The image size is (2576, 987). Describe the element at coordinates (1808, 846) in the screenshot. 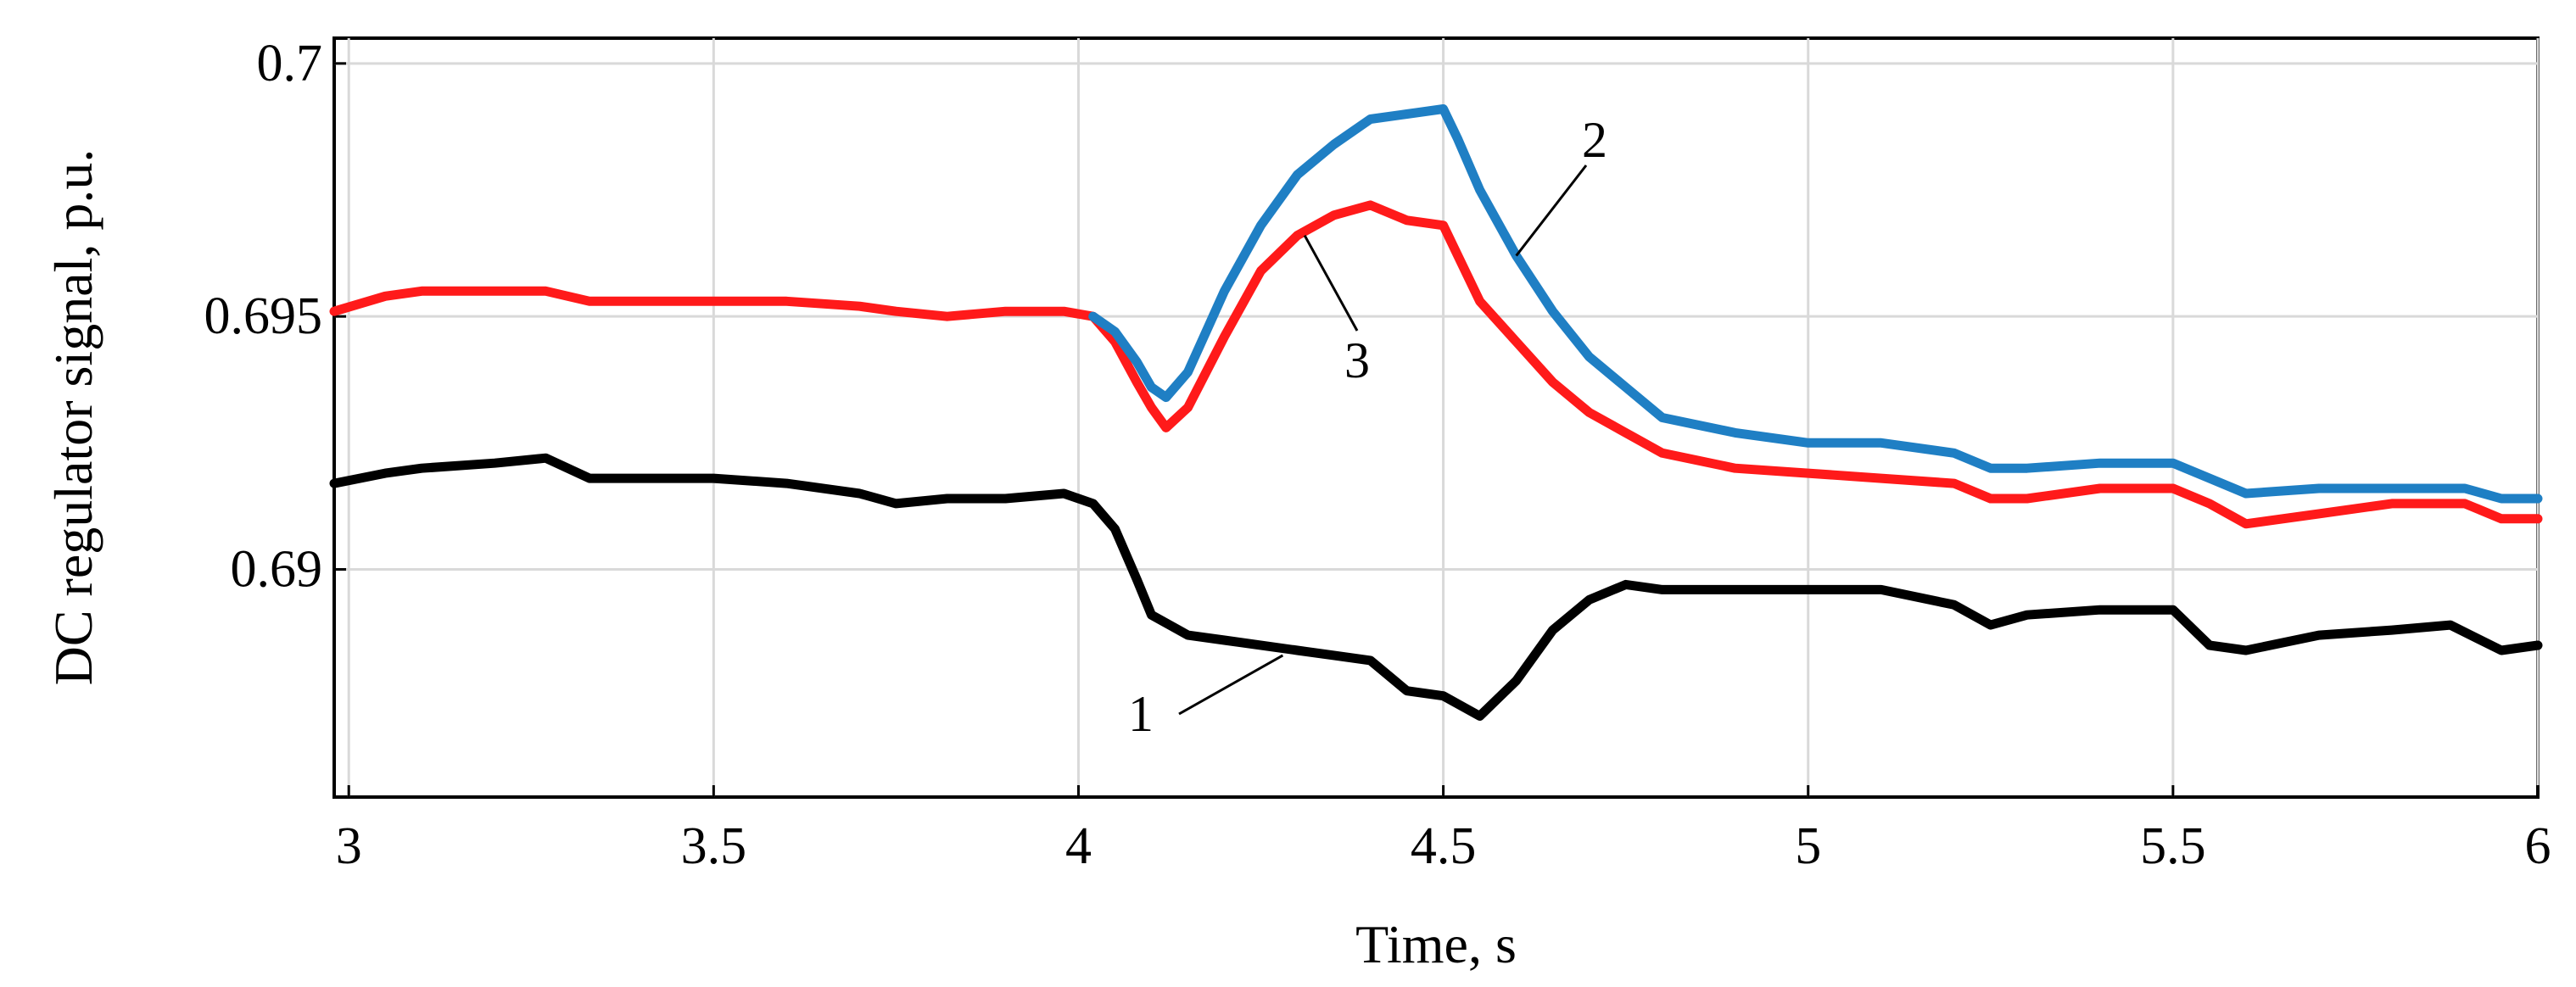

I see `x-tick-label: 5` at that location.